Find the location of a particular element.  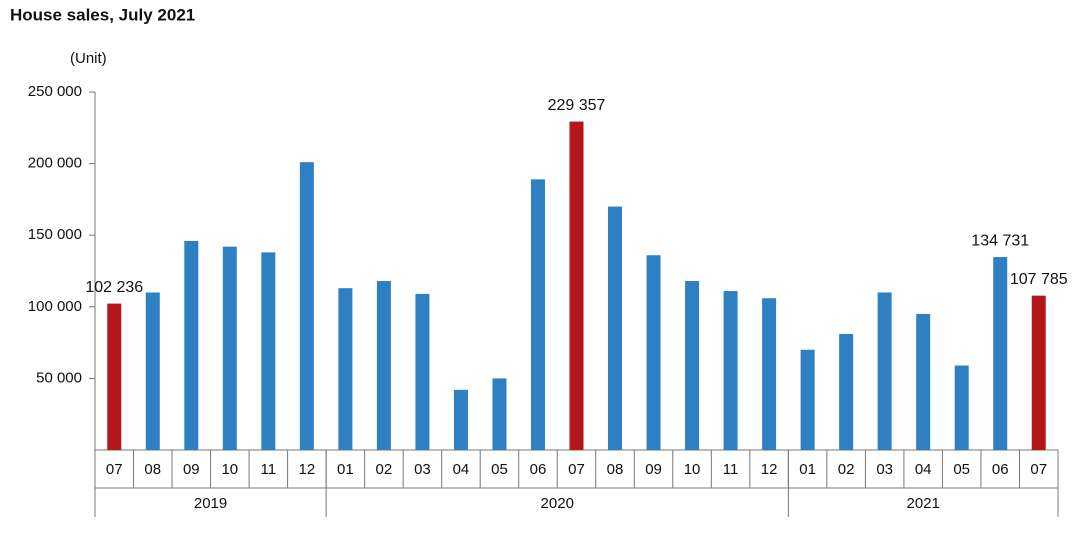

y-tick-label: 100 000 is located at coordinates (55, 306).